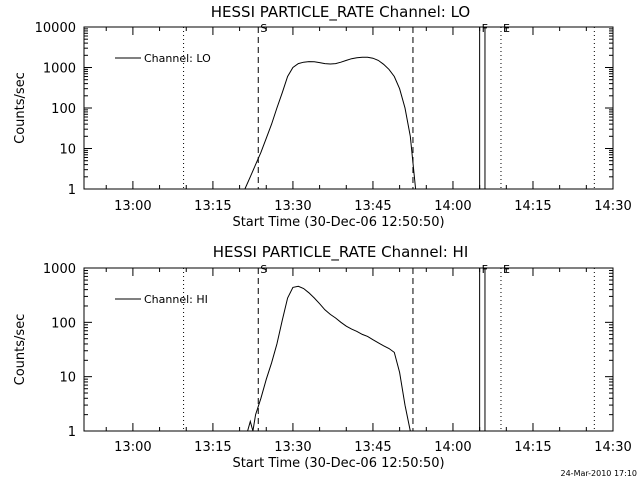 Image resolution: width=640 pixels, height=485 pixels. What do you see at coordinates (340, 12) in the screenshot?
I see `chart-title: HESSI PARTICLE_RATE Channel: LO` at bounding box center [340, 12].